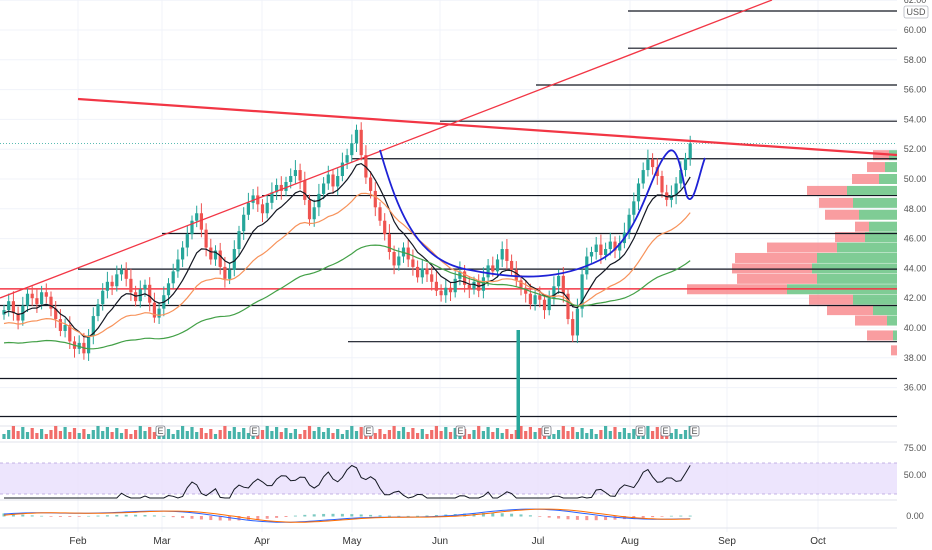 The image size is (932, 550). Describe the element at coordinates (347, 515) in the screenshot. I see `signal-line` at that location.